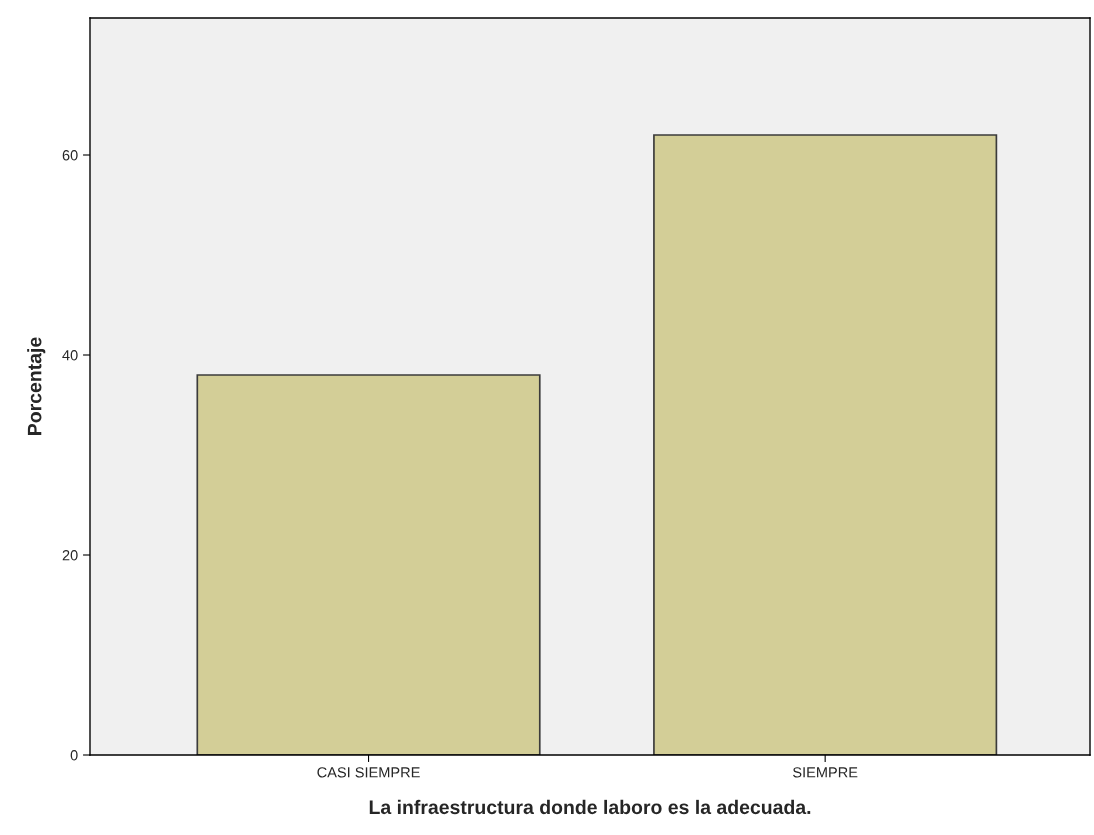  What do you see at coordinates (368, 772) in the screenshot?
I see `x-tick-label: CASI SIEMPRE` at bounding box center [368, 772].